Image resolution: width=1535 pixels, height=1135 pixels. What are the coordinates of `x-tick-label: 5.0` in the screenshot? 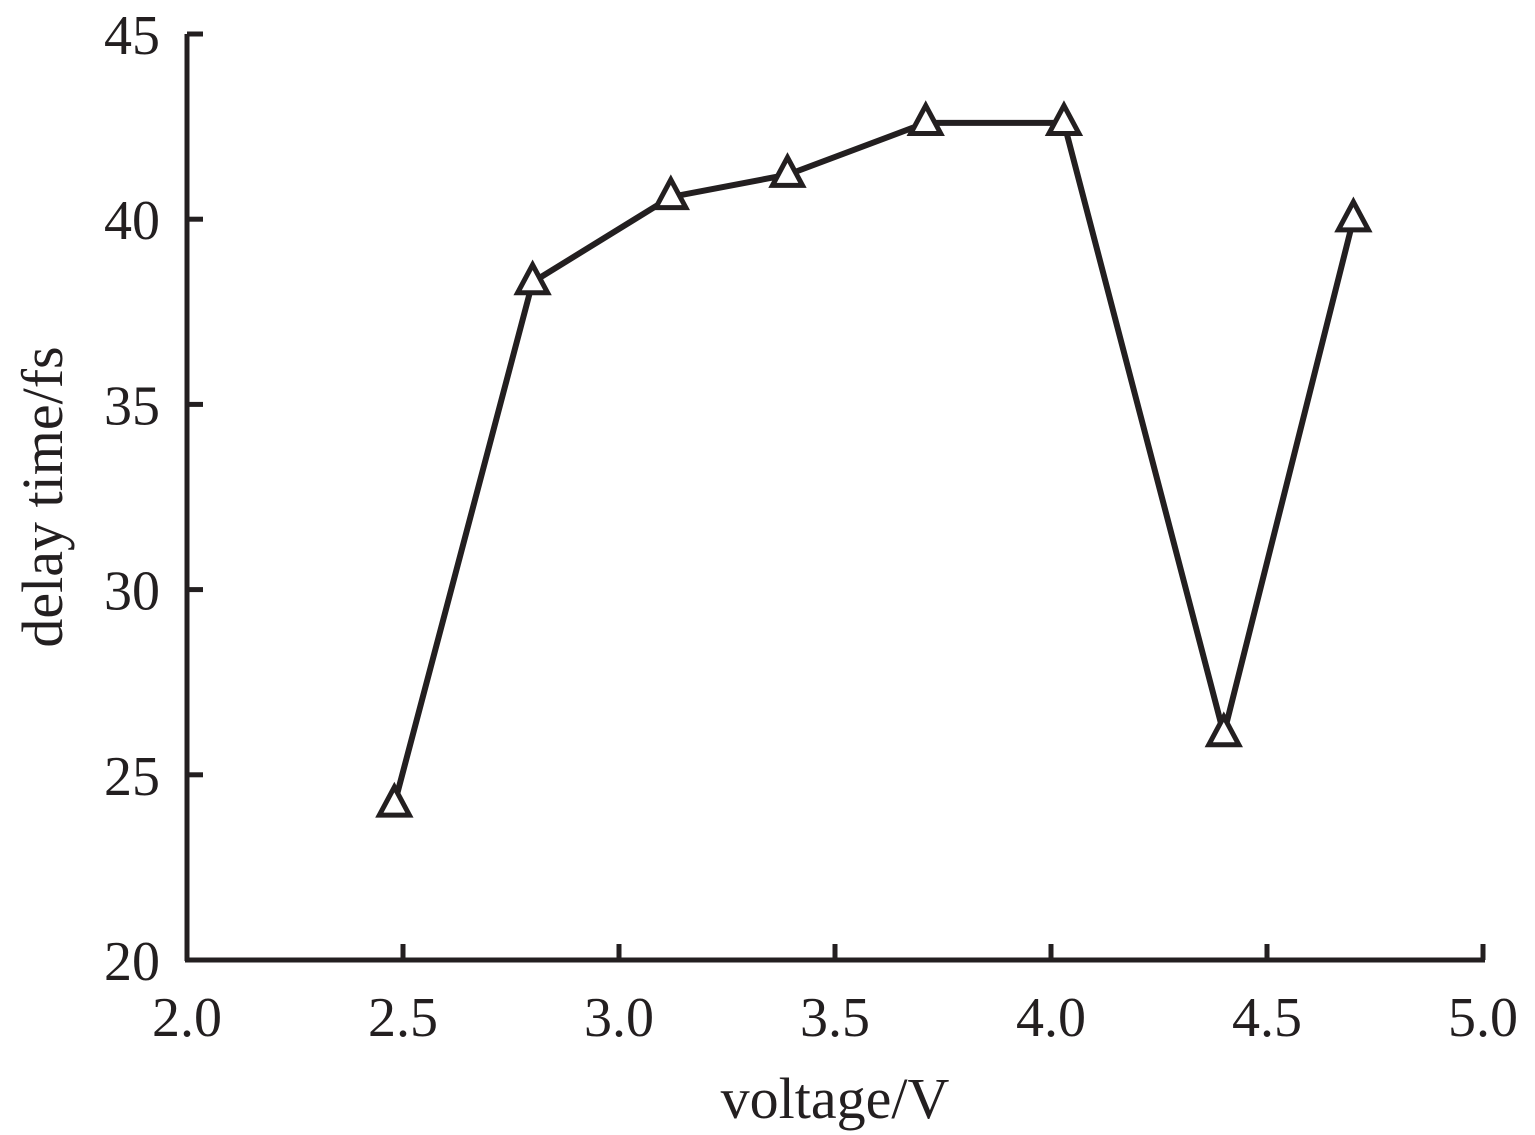 It's located at (1483, 1018).